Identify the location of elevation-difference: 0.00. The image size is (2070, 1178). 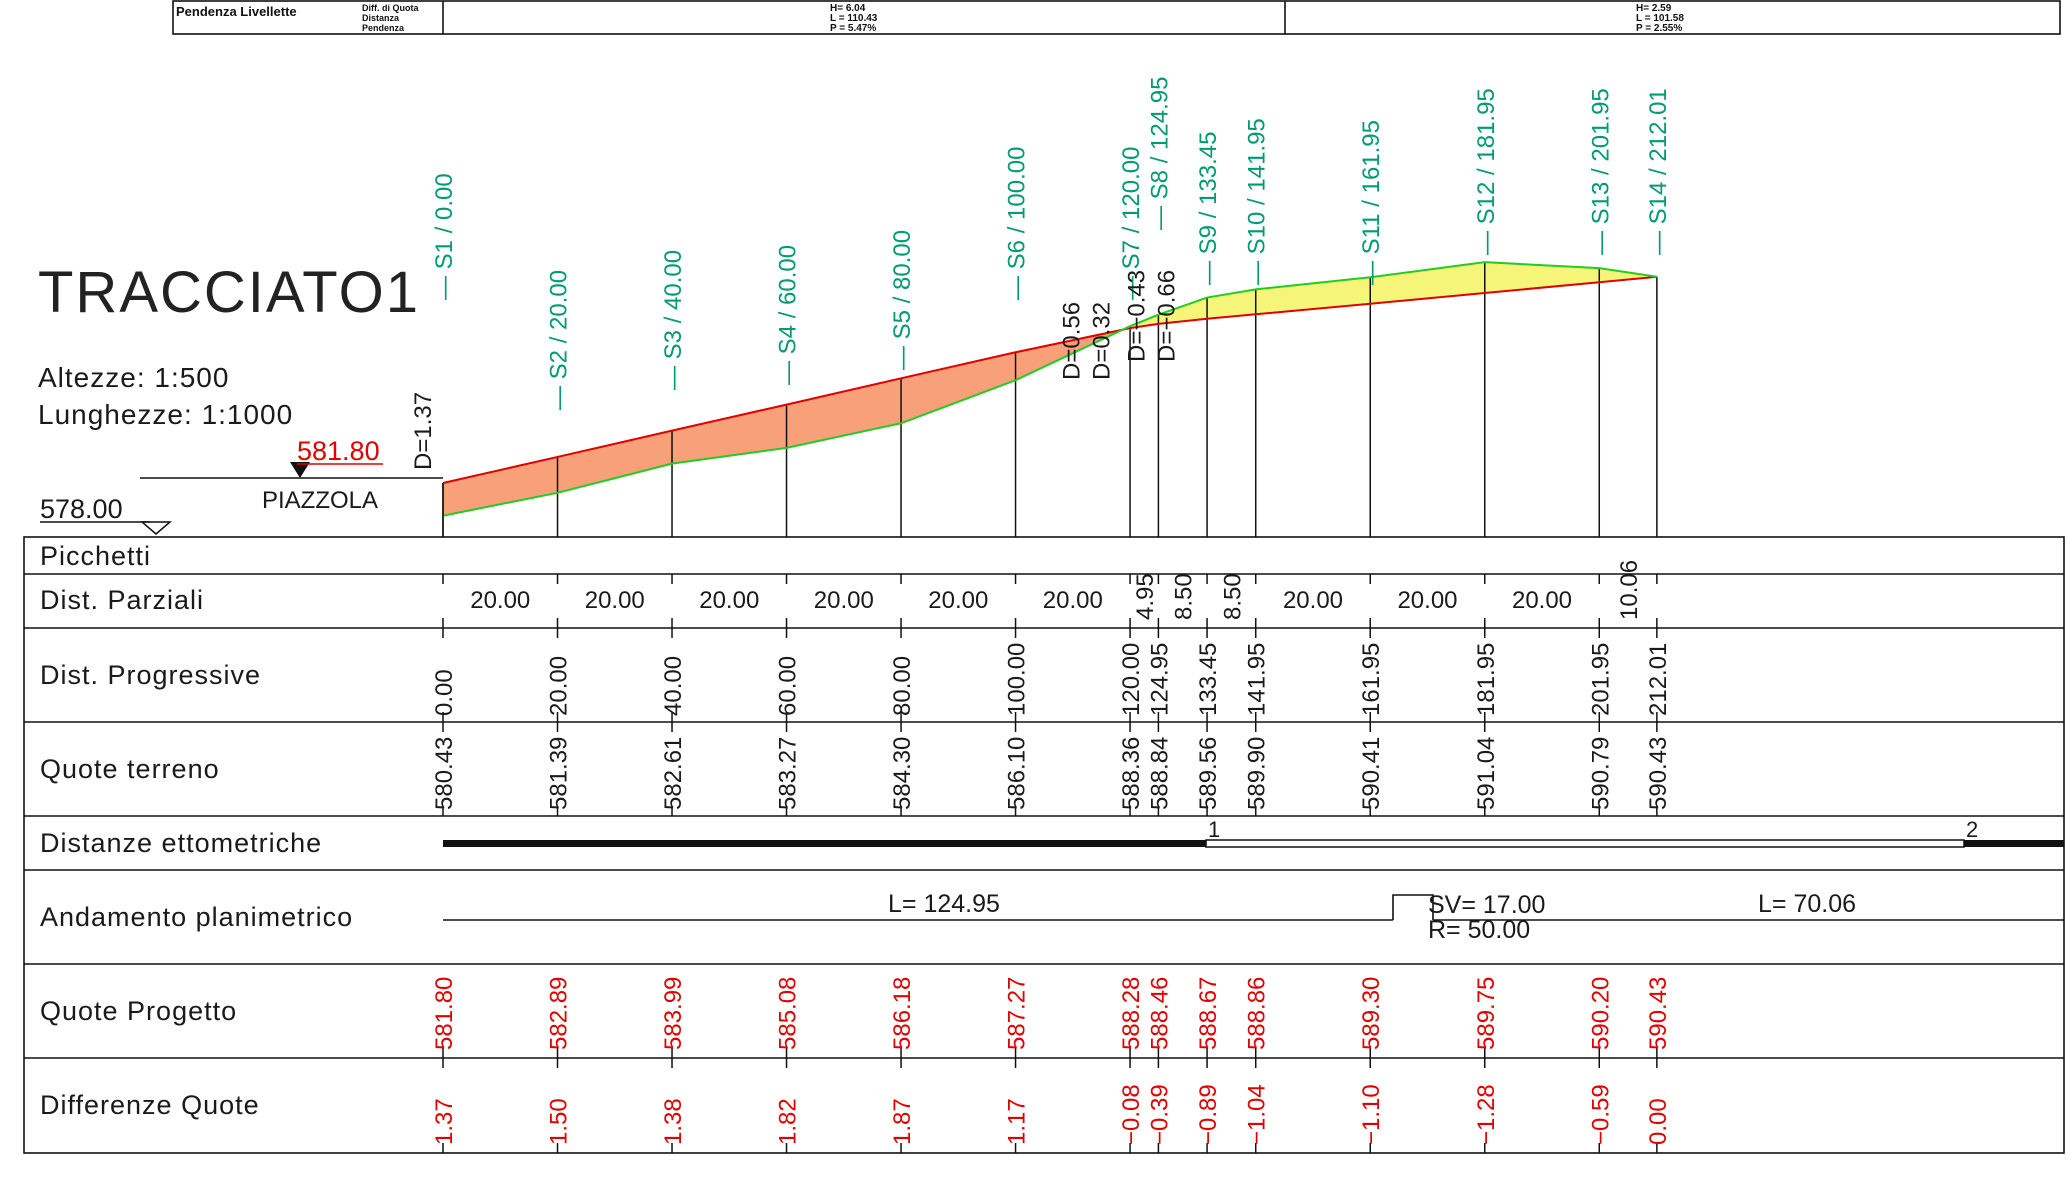
(1658, 1121).